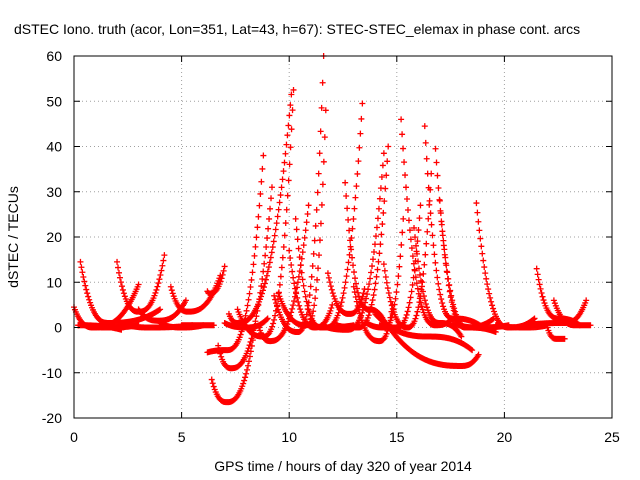 Image resolution: width=640 pixels, height=480 pixels. What do you see at coordinates (58, 328) in the screenshot?
I see `y-tick-label: 0` at bounding box center [58, 328].